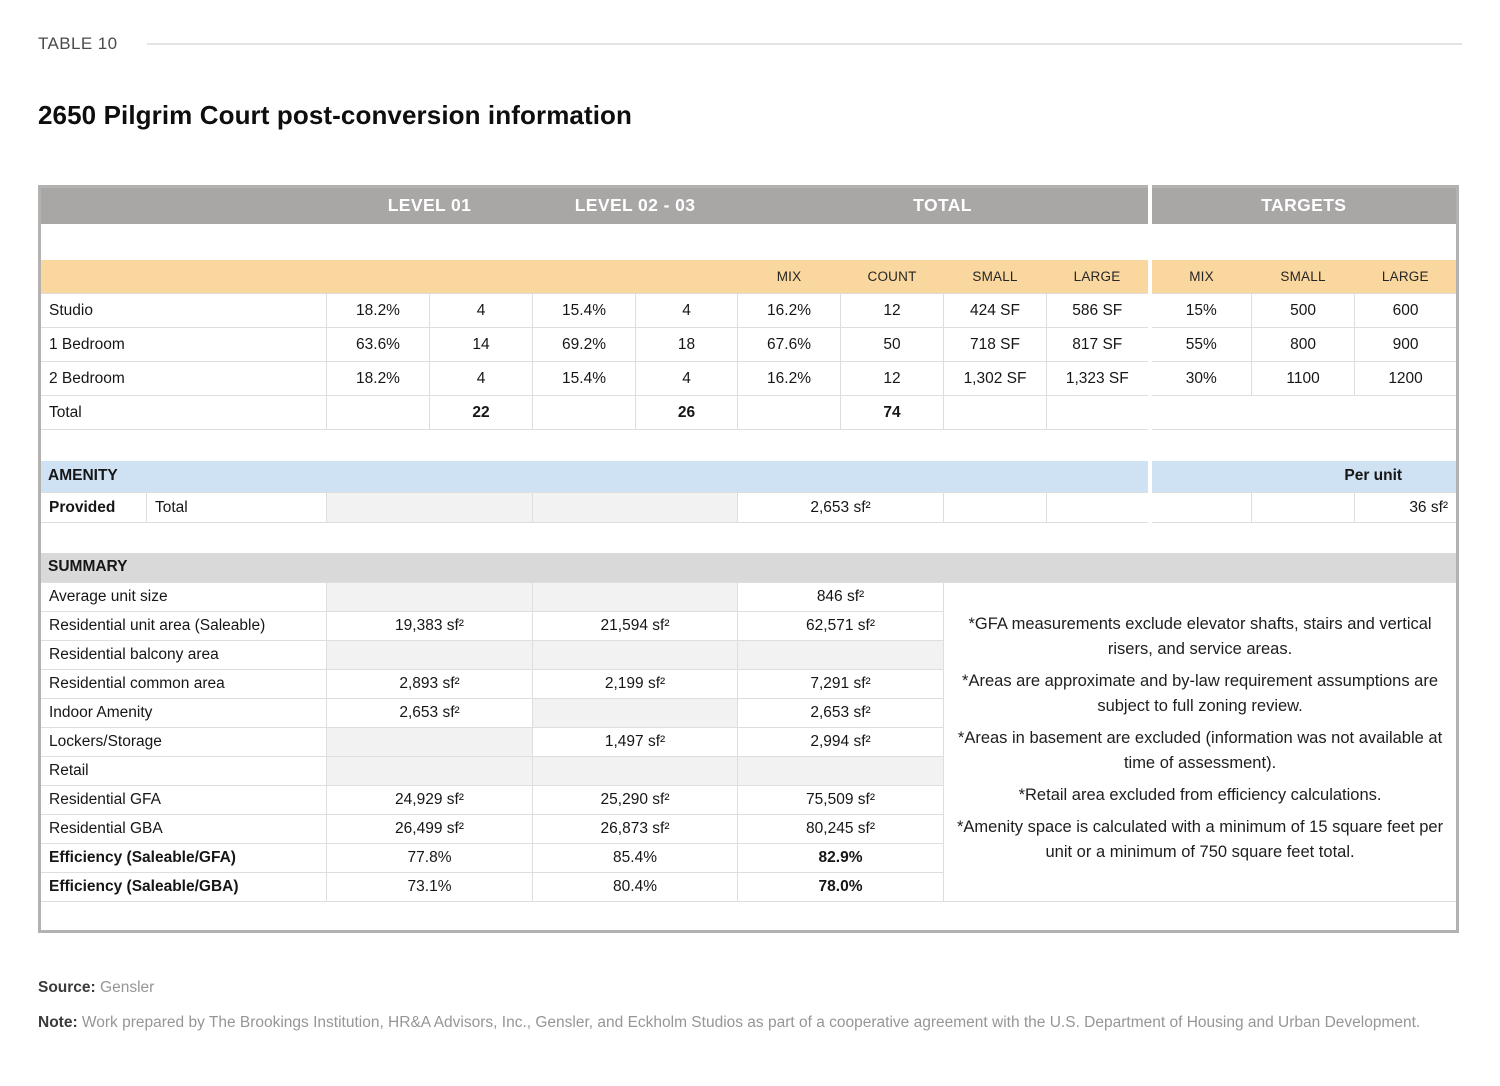  Describe the element at coordinates (1303, 344) in the screenshot. I see `value-cell: 800` at that location.